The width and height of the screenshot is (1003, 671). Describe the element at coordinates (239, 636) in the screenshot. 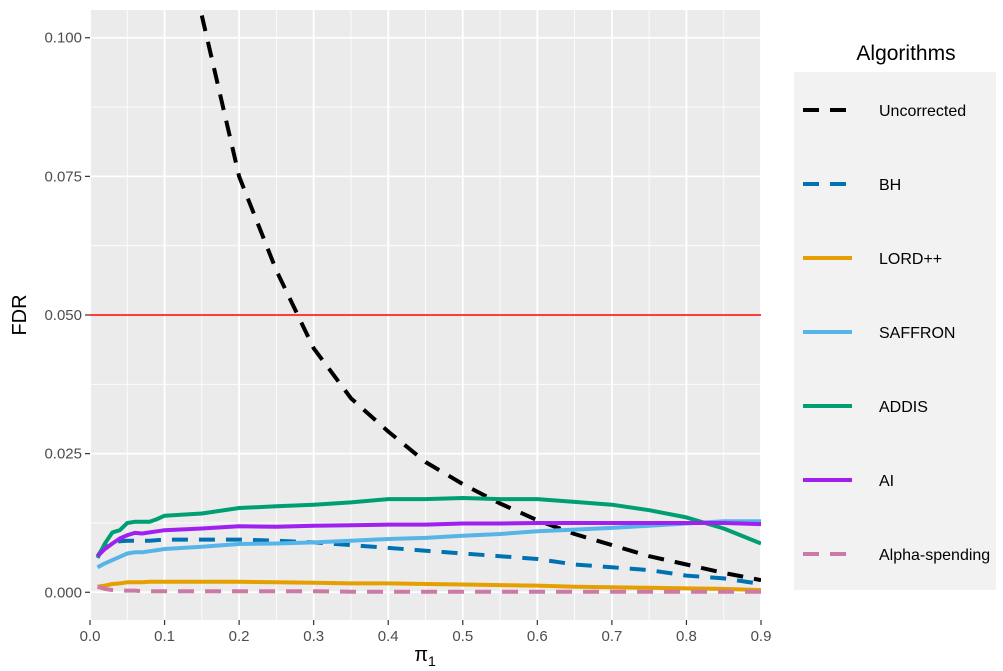

I see `x-tick-label: 0.2` at that location.